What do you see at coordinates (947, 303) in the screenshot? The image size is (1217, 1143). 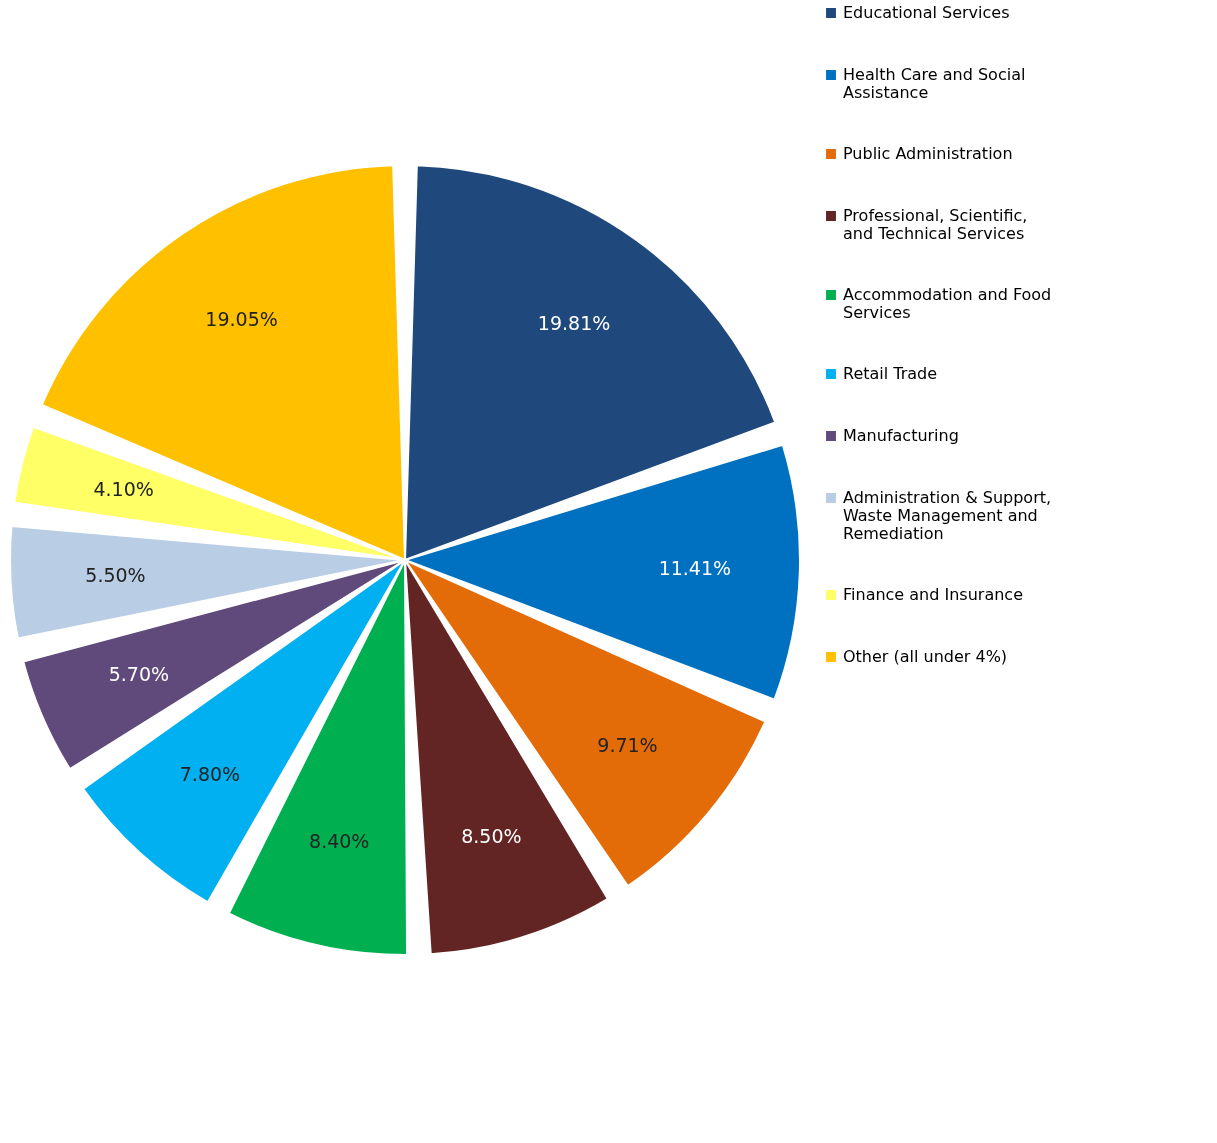 I see `legend-label: Accommodation and Food Services` at bounding box center [947, 303].